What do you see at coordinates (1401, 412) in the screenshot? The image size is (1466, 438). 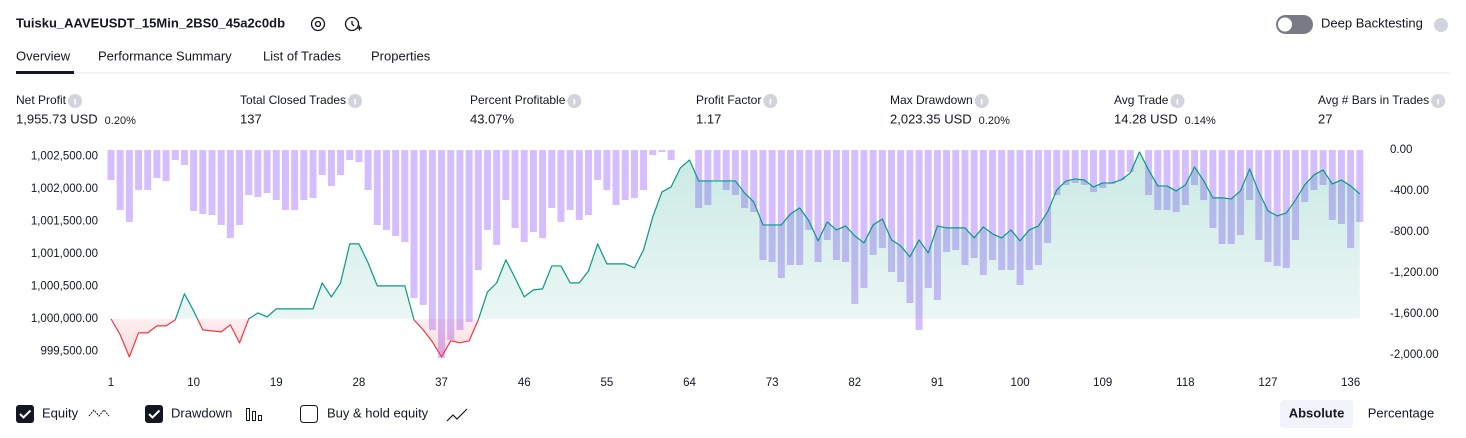 I see `percentage-button: Percentage` at bounding box center [1401, 412].